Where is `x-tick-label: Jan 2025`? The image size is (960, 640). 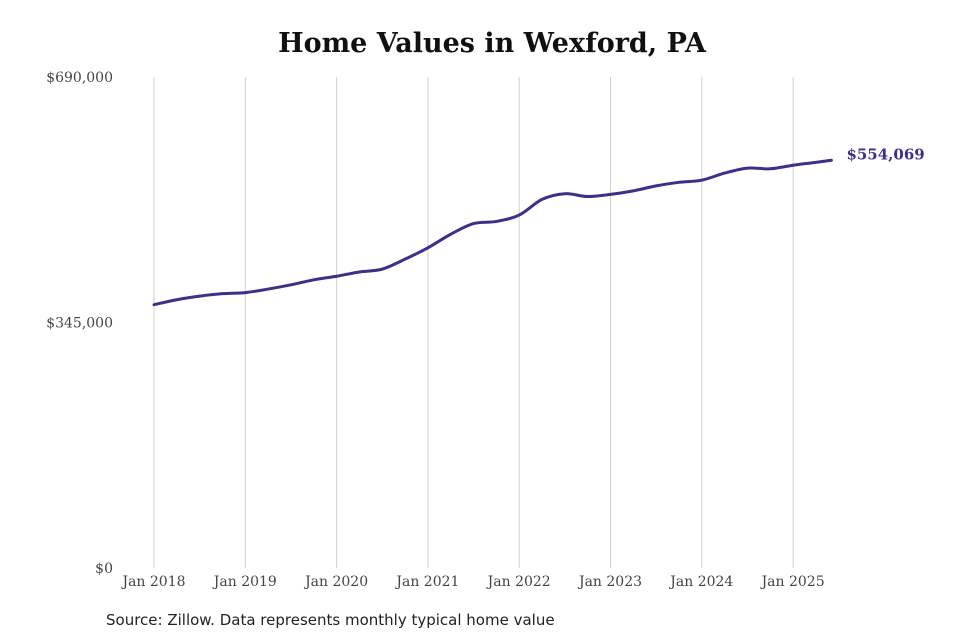 x-tick-label: Jan 2025 is located at coordinates (792, 582).